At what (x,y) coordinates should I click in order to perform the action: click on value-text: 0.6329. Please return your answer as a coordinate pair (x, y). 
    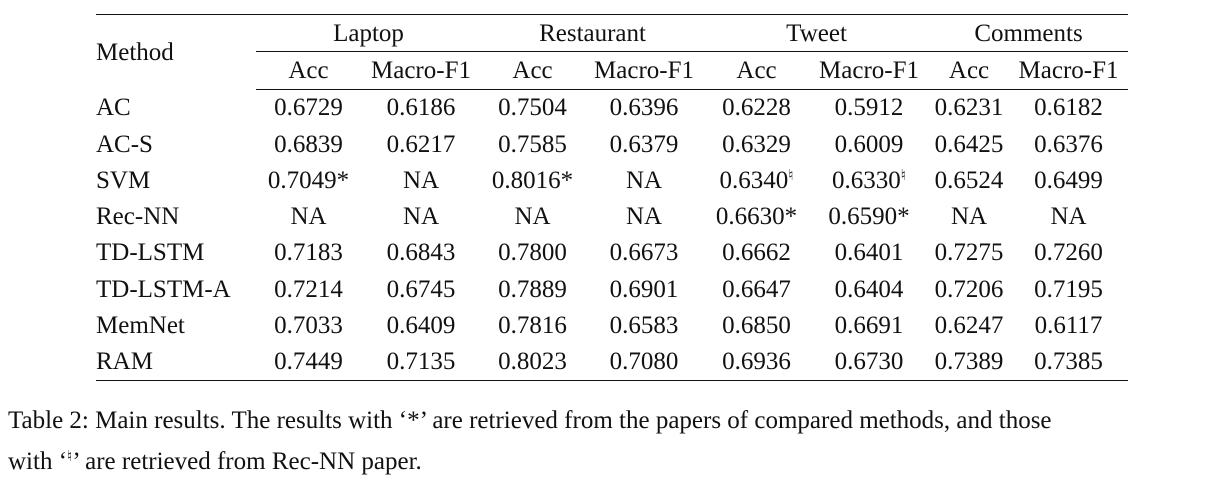
    Looking at the image, I should click on (756, 144).